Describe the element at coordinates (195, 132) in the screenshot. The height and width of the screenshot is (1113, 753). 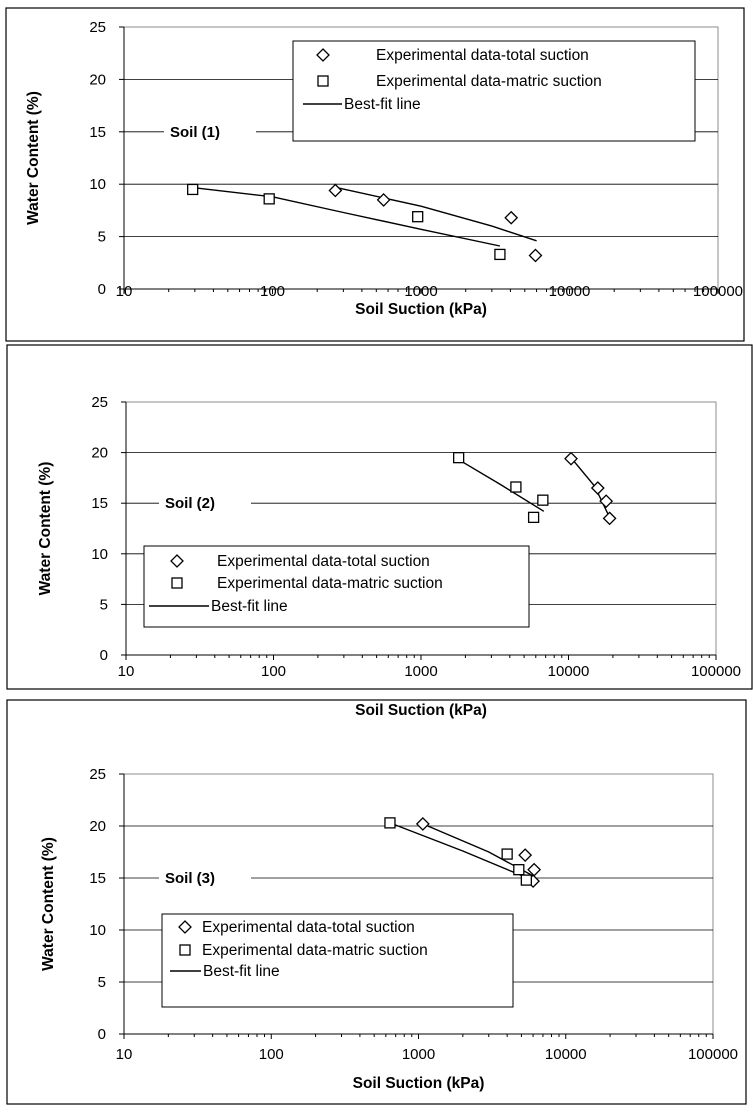
I see `soil-label: Soil (1)` at that location.